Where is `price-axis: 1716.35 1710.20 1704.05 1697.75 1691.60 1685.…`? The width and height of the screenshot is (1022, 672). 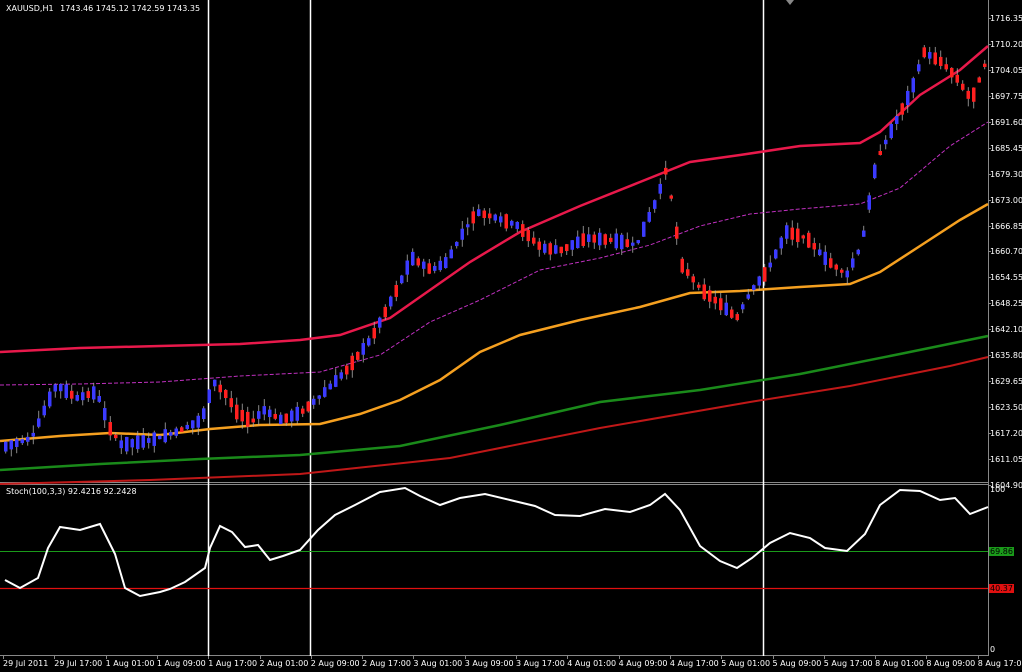 price-axis: 1716.35 1710.20 1704.05 1697.75 1691.60 1685.… is located at coordinates (1005, 245).